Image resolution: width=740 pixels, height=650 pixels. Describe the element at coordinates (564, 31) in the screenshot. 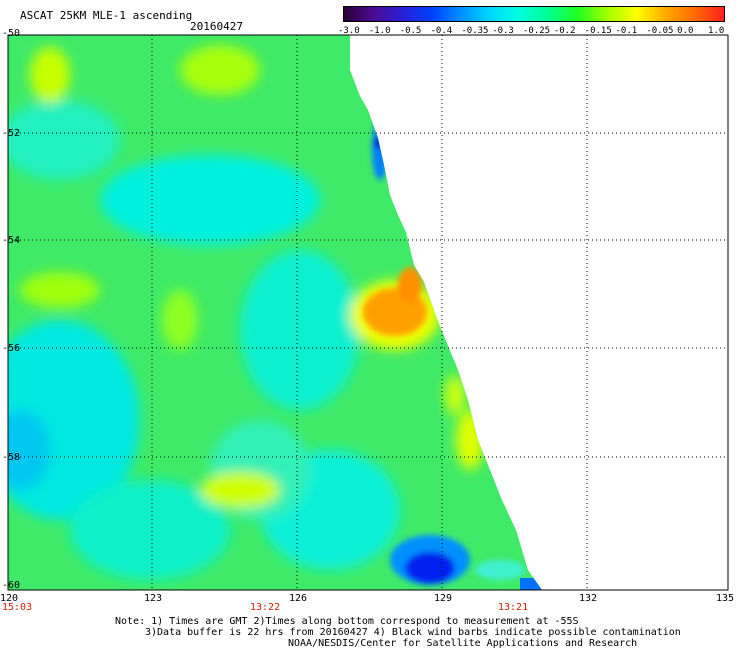

I see `colorbar-tick-label: -0.2` at that location.